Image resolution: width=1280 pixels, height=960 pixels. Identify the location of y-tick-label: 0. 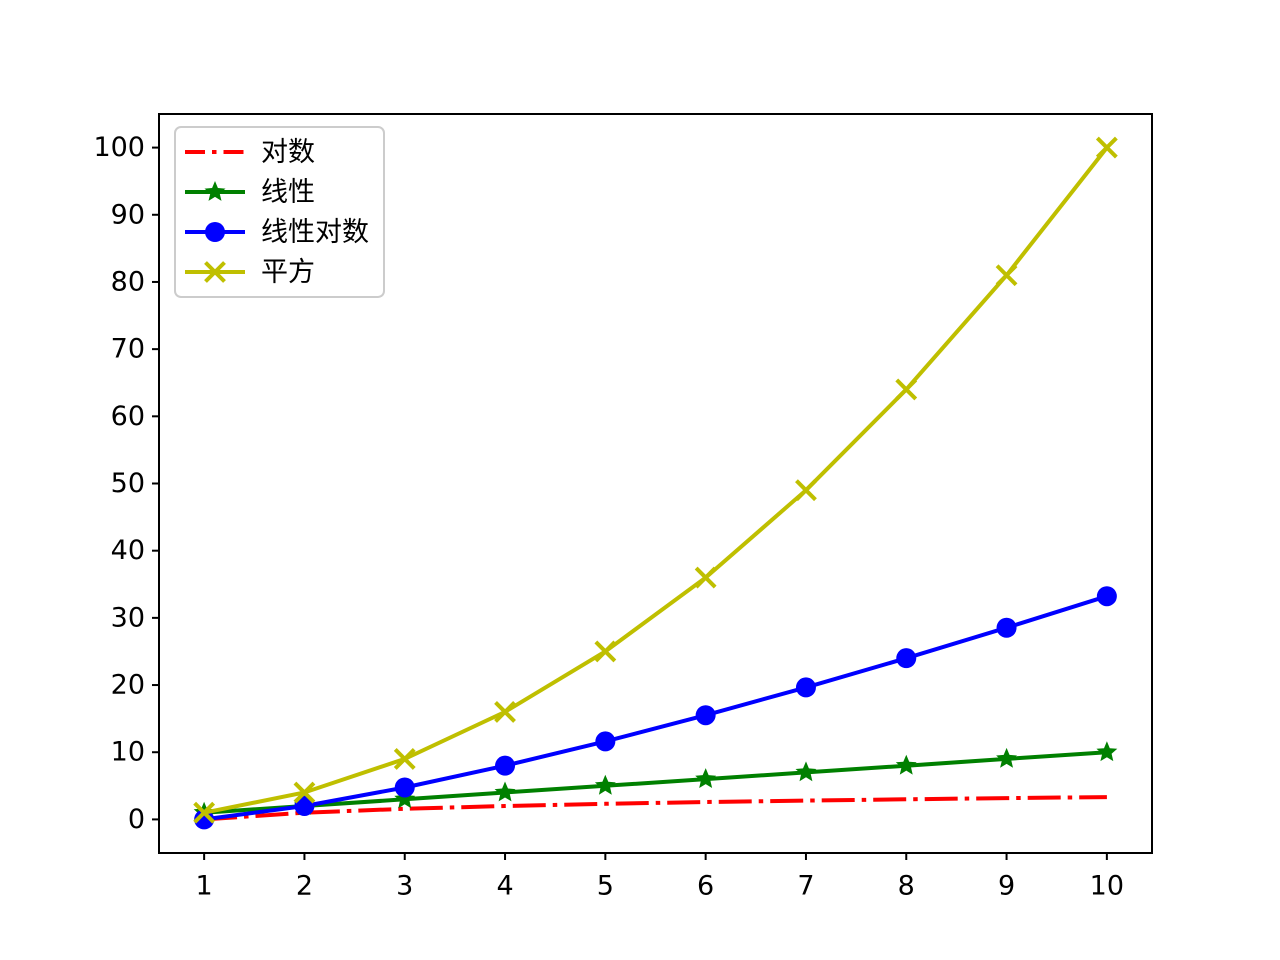
(136, 819).